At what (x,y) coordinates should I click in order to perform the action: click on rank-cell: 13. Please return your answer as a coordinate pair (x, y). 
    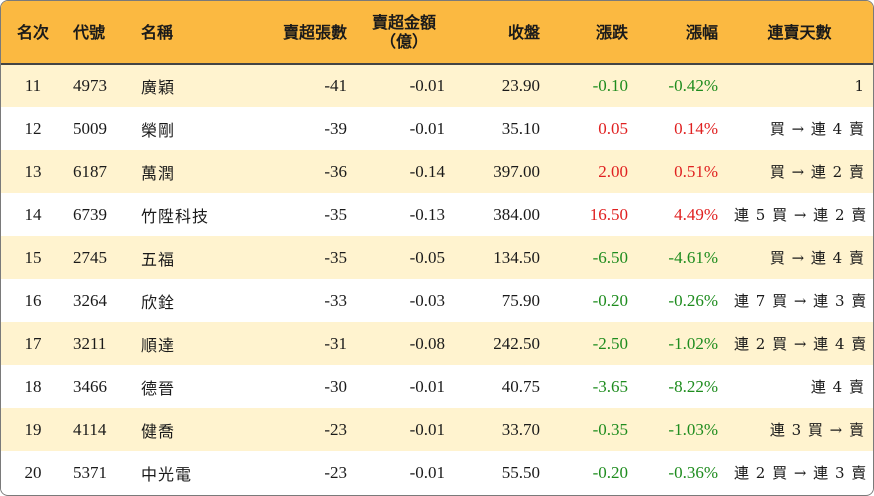
    Looking at the image, I should click on (33, 171).